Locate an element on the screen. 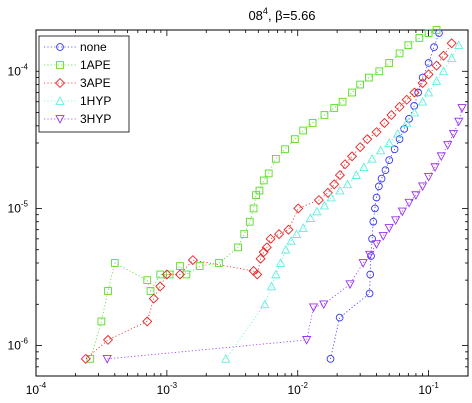 This screenshot has width=472, height=403. y-tick-label-exponent: -6 is located at coordinates (25, 341).